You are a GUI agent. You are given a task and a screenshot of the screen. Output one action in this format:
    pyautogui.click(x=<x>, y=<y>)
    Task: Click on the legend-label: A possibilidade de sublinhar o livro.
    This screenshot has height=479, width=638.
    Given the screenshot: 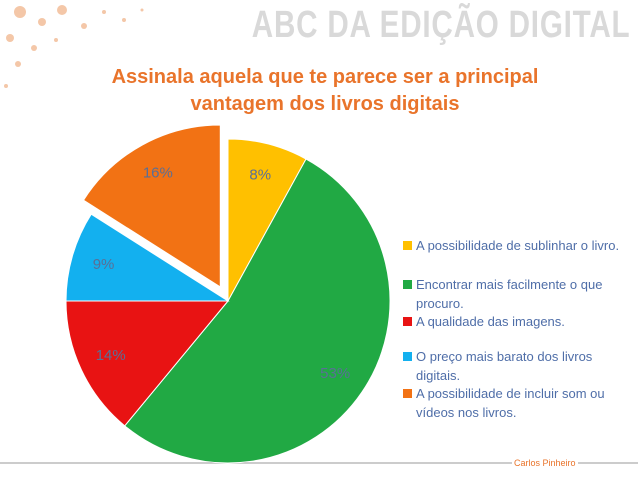 What is the action you would take?
    pyautogui.click(x=518, y=245)
    